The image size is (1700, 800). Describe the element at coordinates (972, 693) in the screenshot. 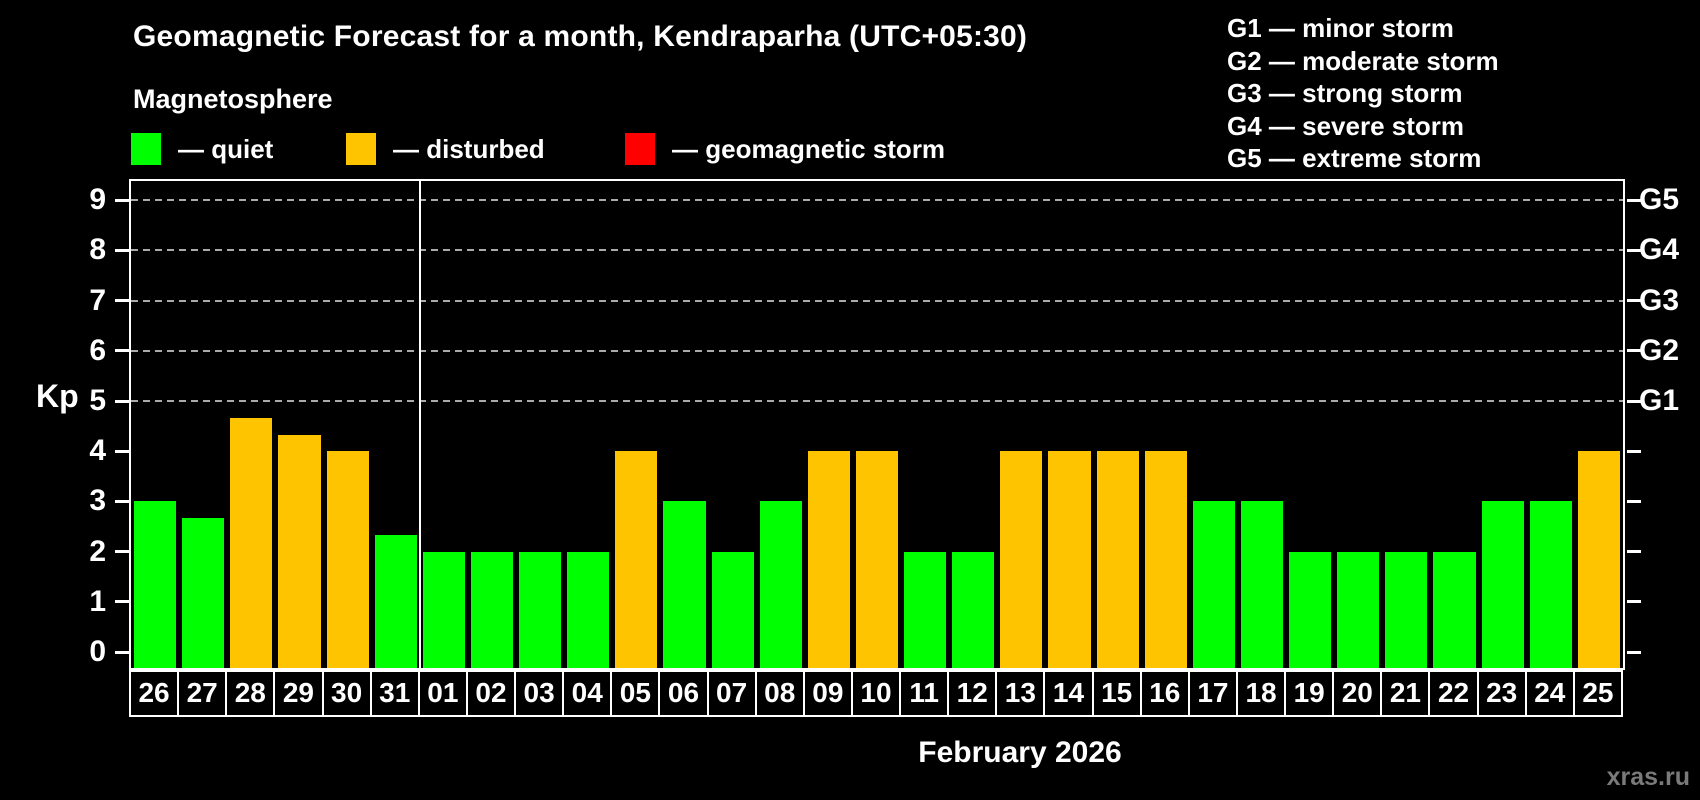

I see `day-label-12: 12` at that location.